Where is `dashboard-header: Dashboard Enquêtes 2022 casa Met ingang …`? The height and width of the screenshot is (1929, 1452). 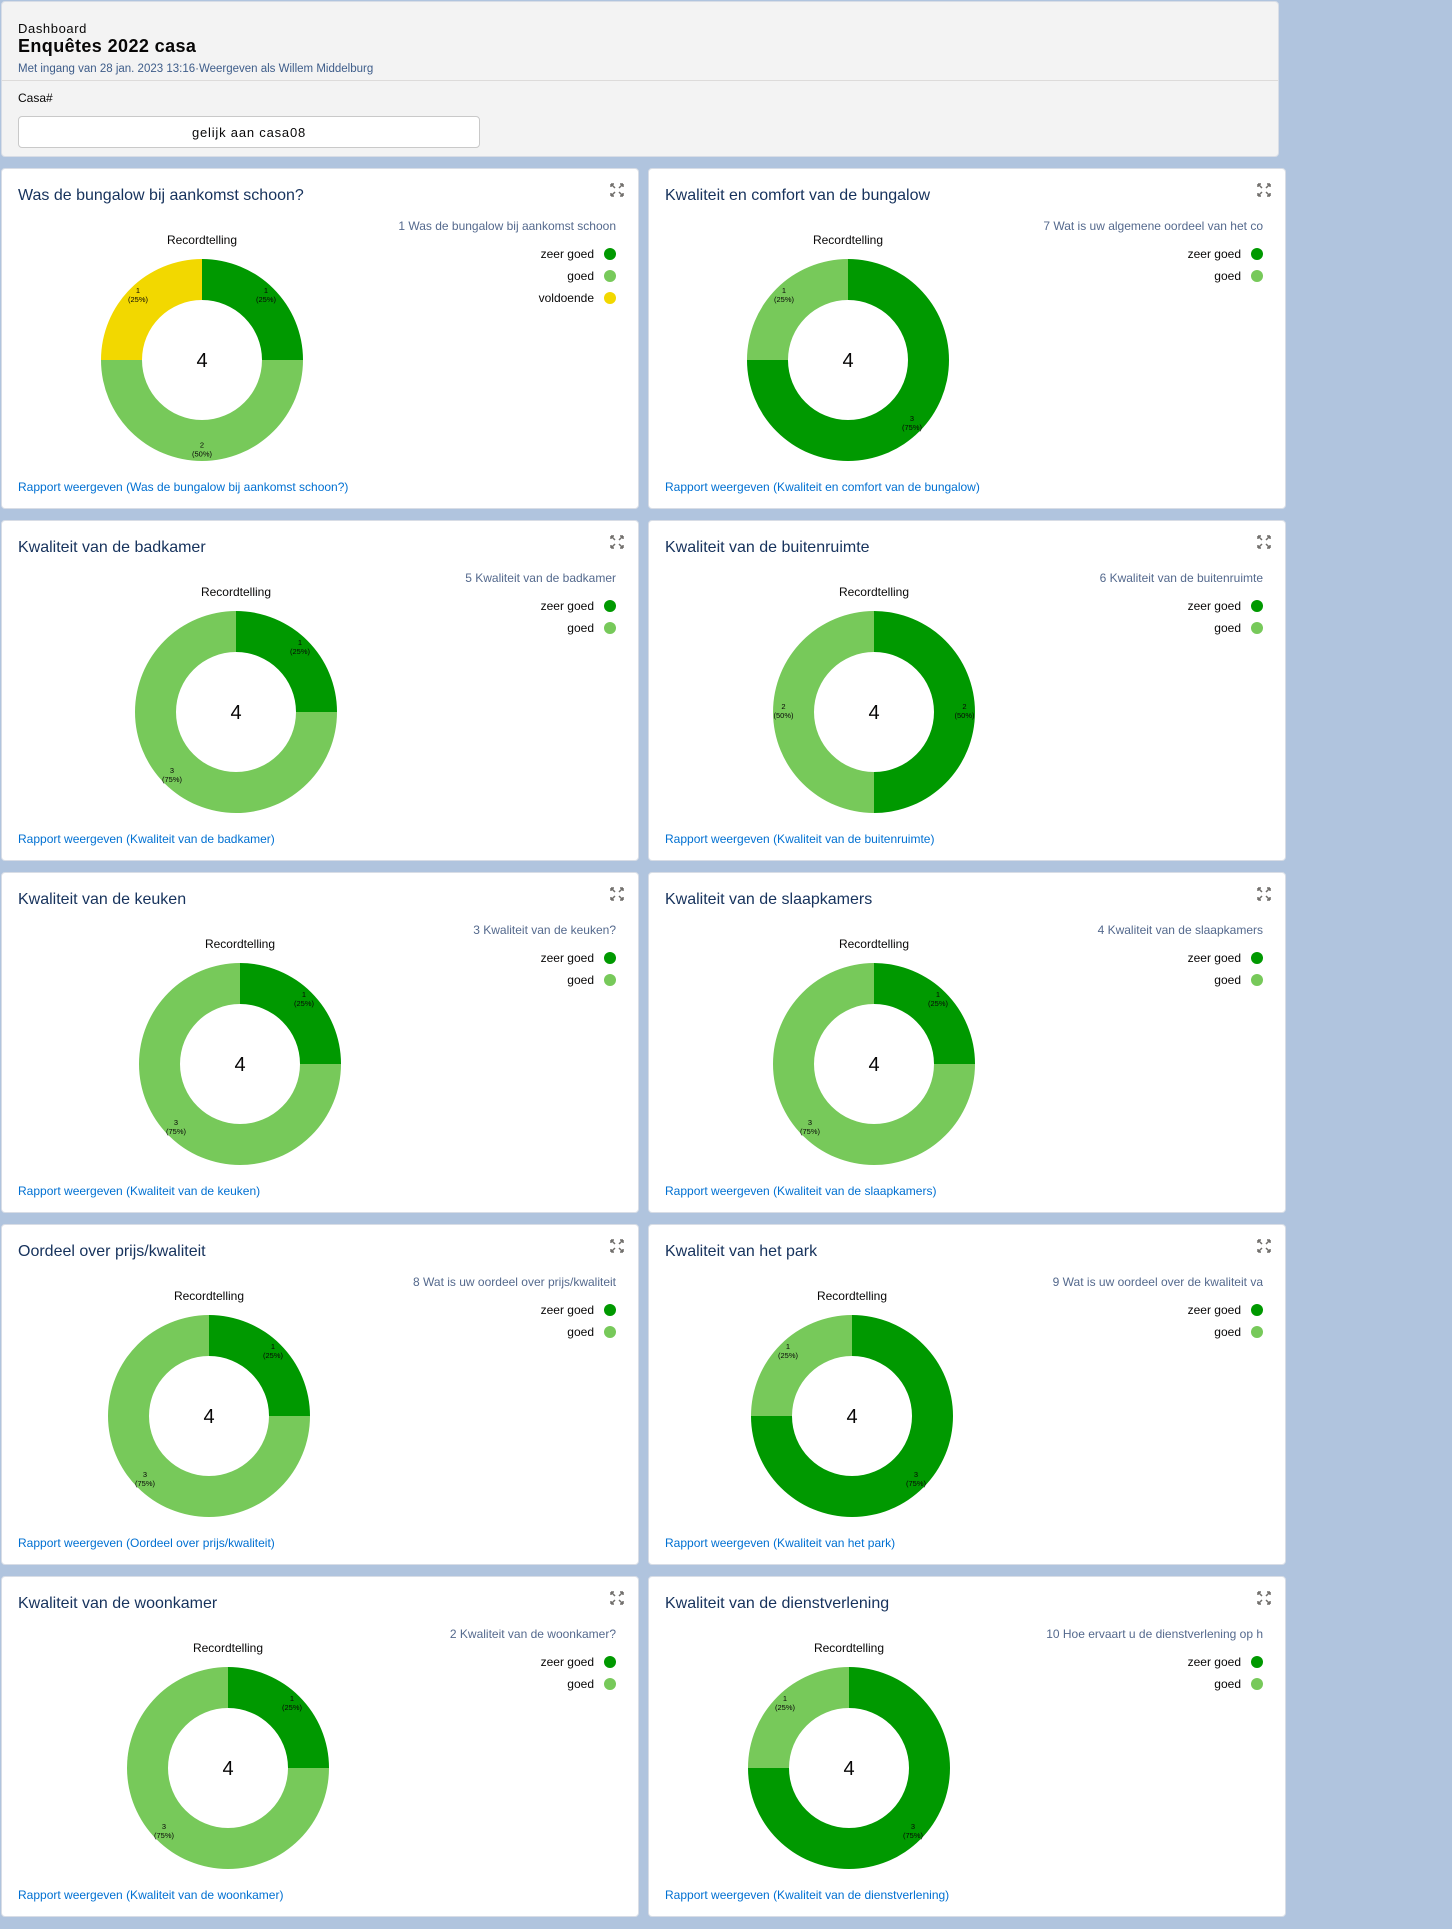 dashboard-header: Dashboard Enquêtes 2022 casa Met ingang … is located at coordinates (640, 79).